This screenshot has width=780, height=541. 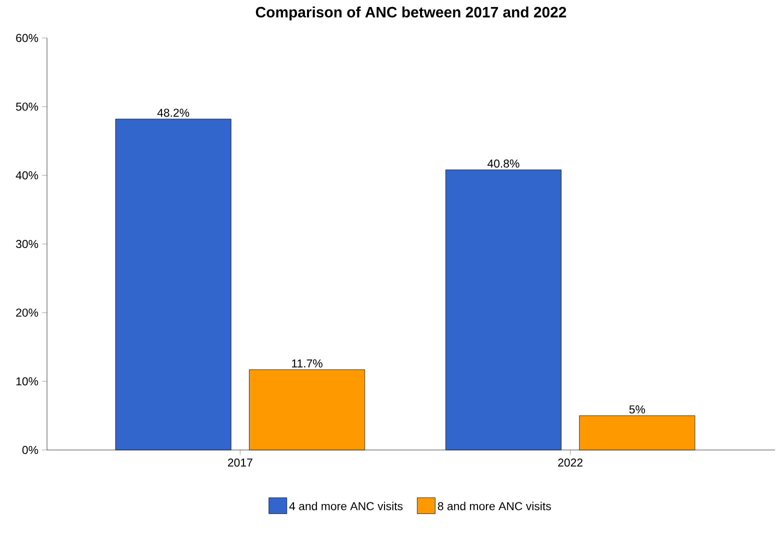 I want to click on data-label: 48.2%, so click(x=173, y=112).